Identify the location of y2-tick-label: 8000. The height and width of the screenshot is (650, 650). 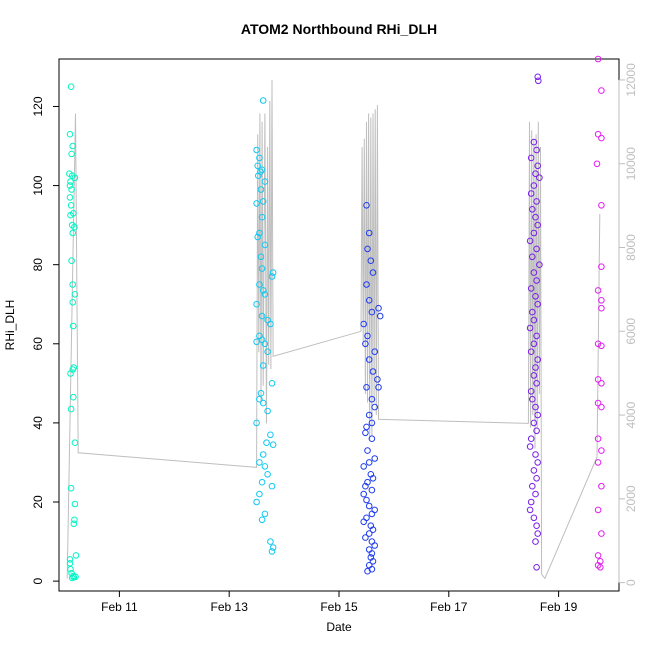
(631, 247).